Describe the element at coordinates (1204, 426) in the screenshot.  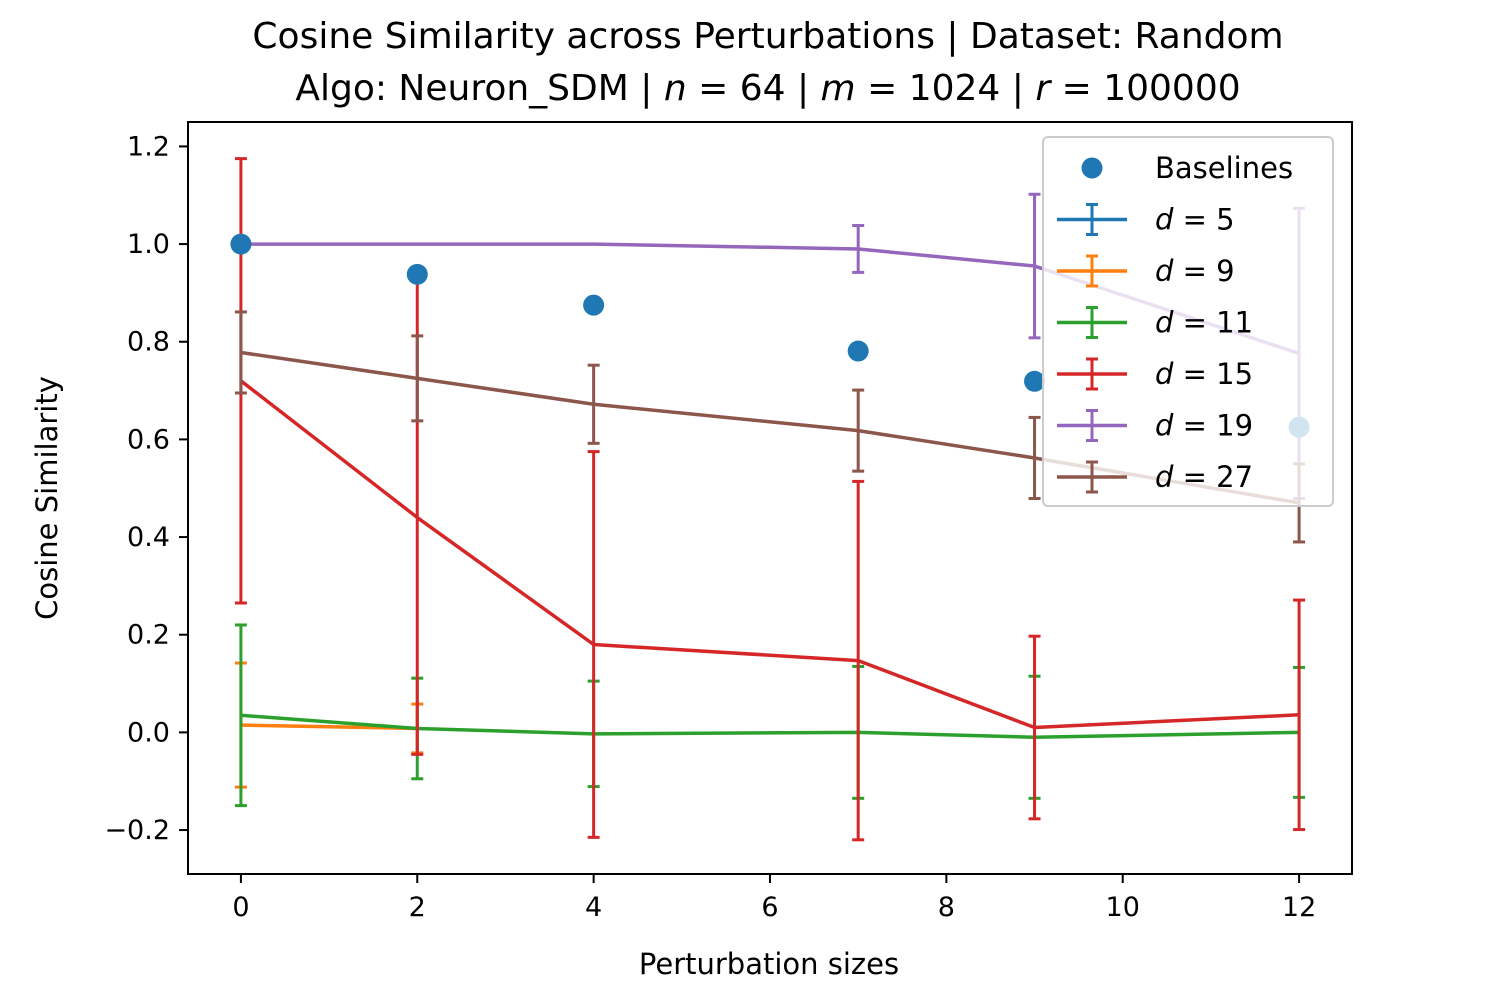
I see `legend-label-d-19: d = 19` at that location.